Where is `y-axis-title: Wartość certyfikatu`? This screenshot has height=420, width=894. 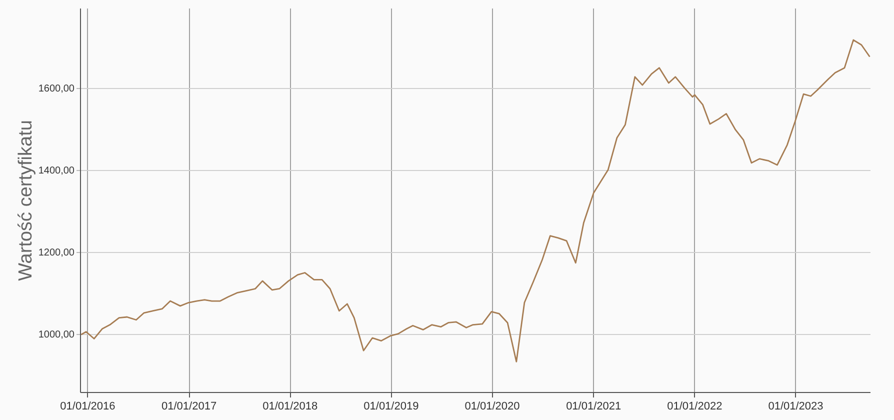 y-axis-title: Wartość certyfikatu is located at coordinates (25, 200).